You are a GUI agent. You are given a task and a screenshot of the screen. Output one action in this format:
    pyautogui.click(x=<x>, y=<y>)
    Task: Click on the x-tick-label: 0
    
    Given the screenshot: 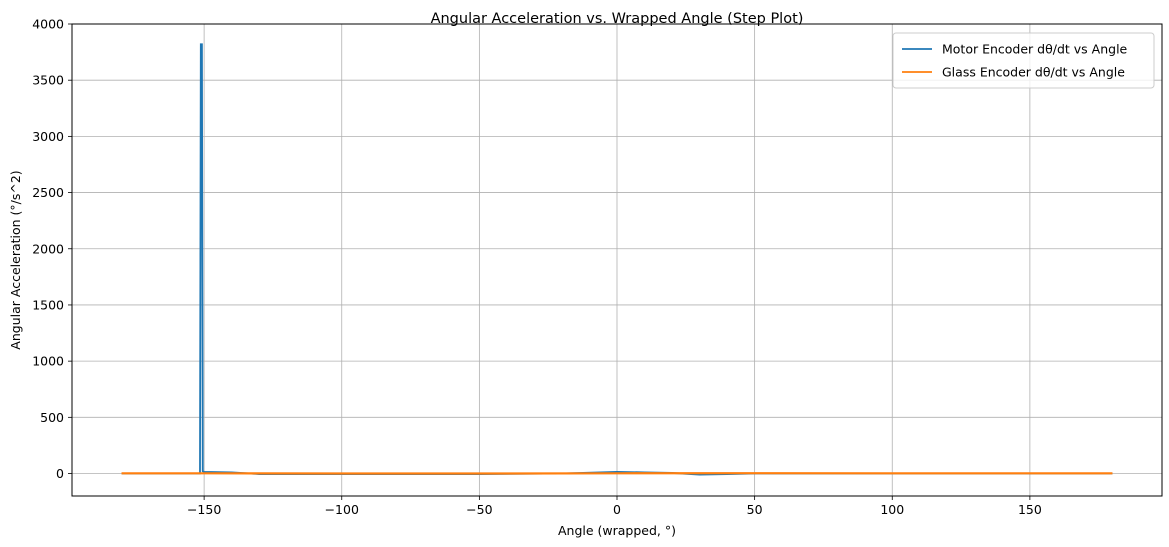 What is the action you would take?
    pyautogui.click(x=617, y=509)
    